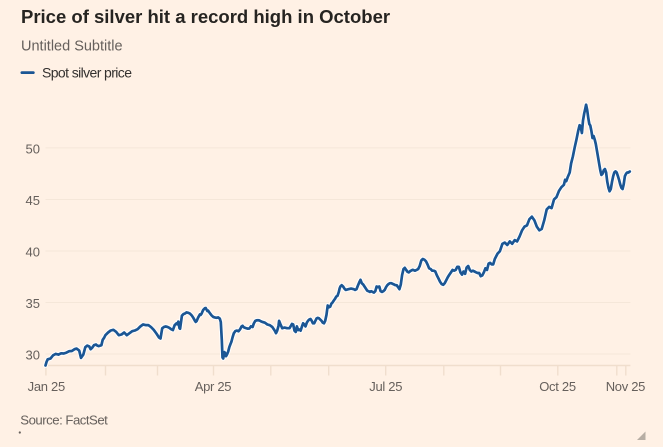 Image resolution: width=663 pixels, height=447 pixels. What do you see at coordinates (213, 386) in the screenshot?
I see `svg-text: Apr 25` at bounding box center [213, 386].